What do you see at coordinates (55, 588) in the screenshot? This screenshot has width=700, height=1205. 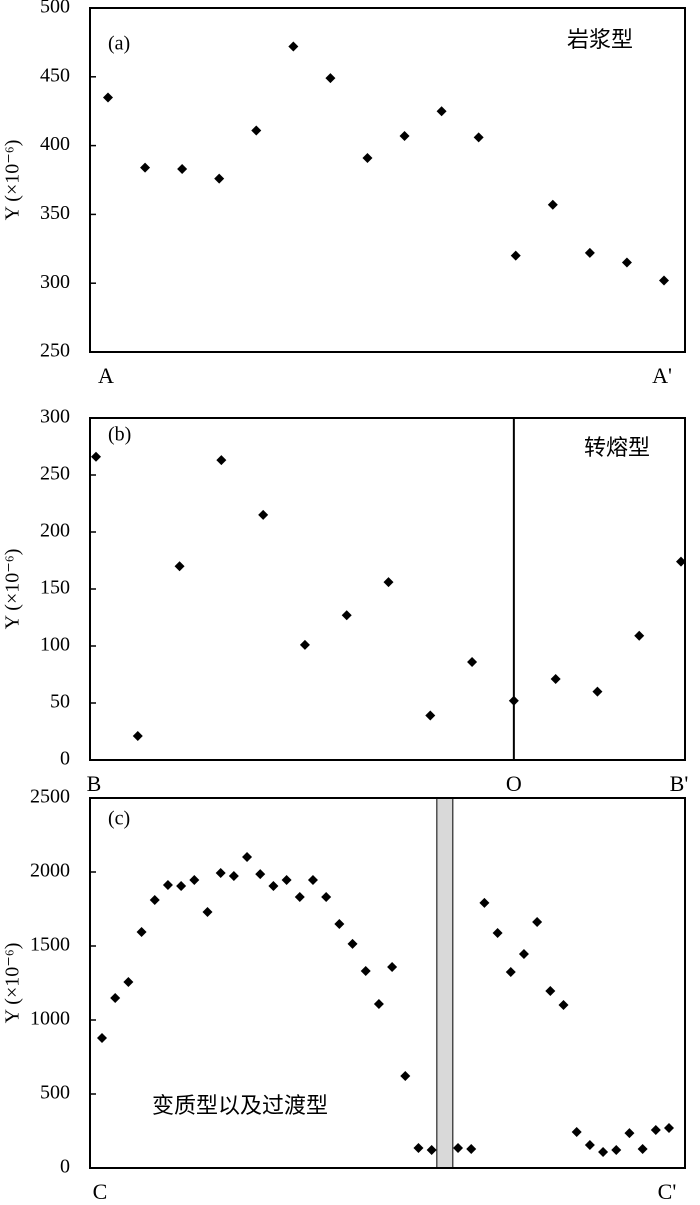 I see `y-tick-label: 150` at bounding box center [55, 588].